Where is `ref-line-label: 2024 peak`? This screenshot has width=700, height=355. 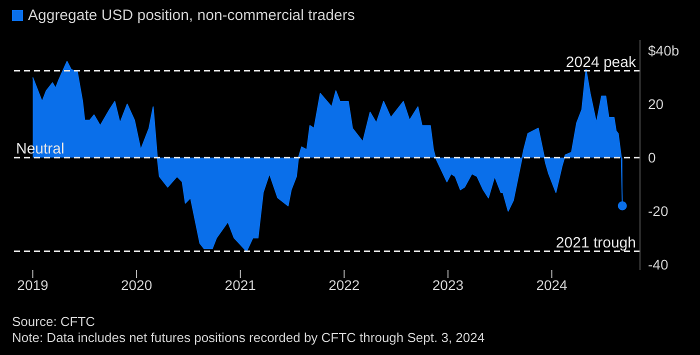
ref-line-label: 2024 peak is located at coordinates (601, 62).